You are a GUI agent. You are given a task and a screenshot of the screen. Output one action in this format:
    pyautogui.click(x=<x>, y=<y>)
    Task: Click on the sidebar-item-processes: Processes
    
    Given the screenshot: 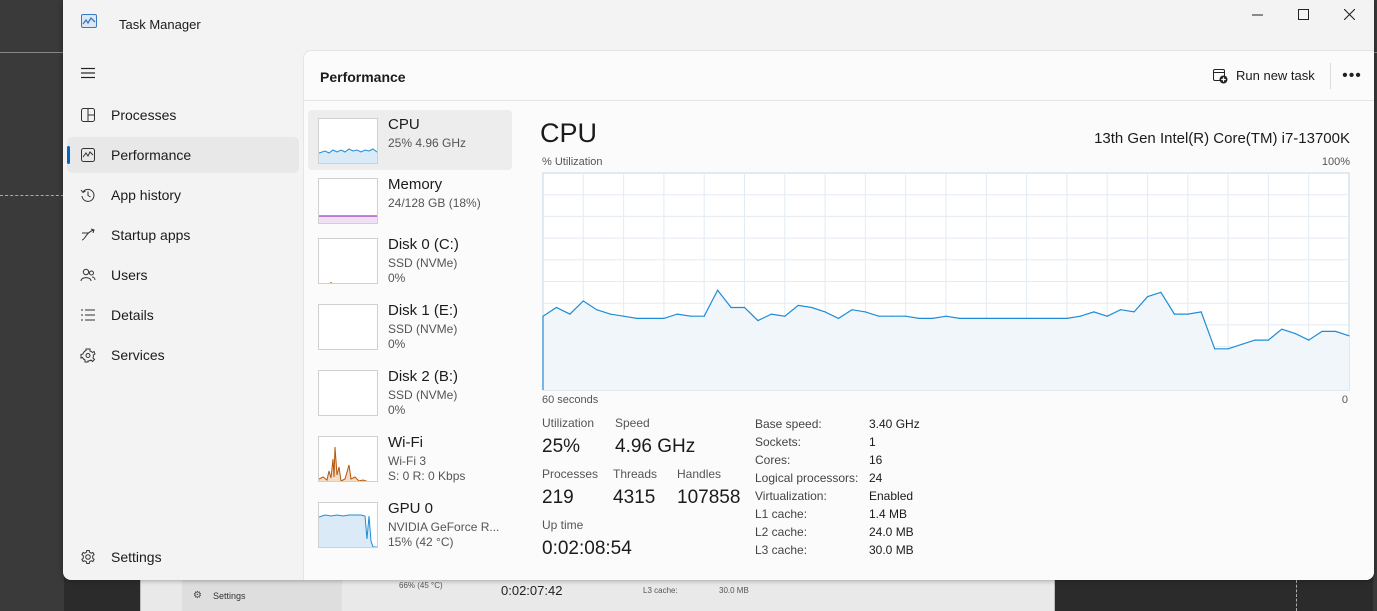 What is the action you would take?
    pyautogui.click(x=183, y=115)
    